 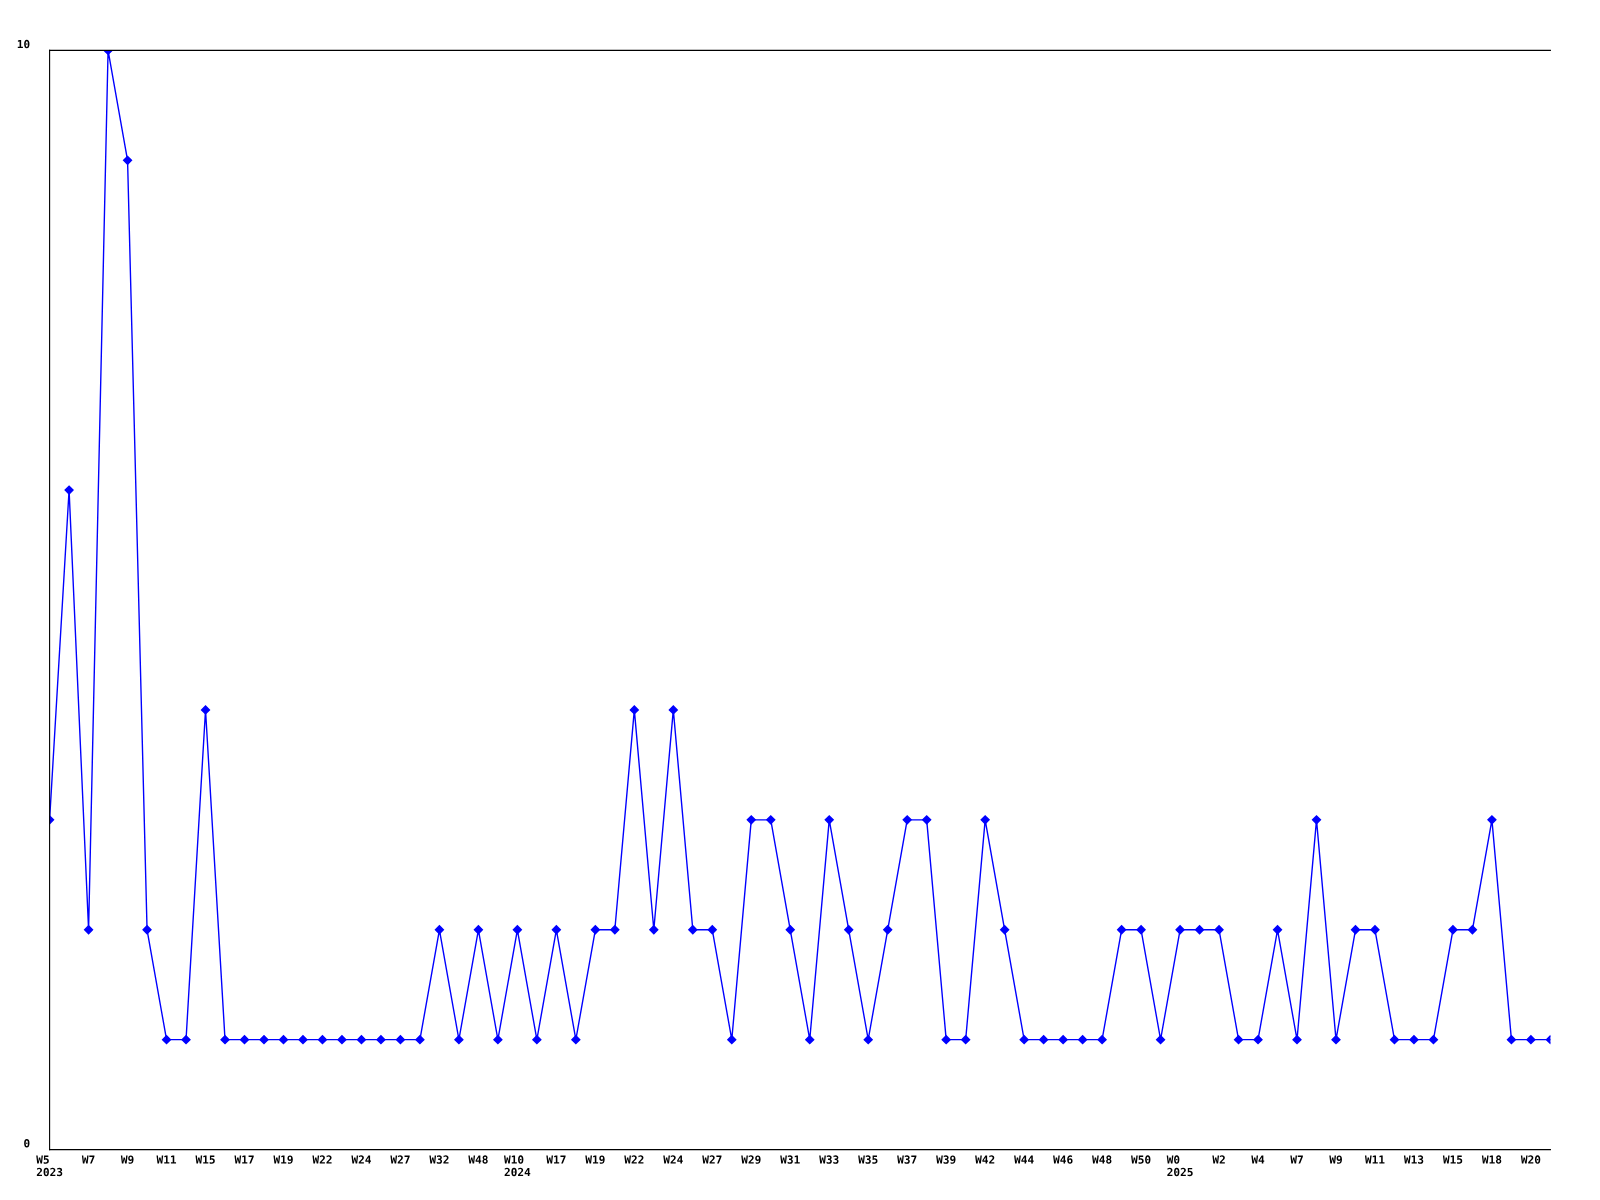 What do you see at coordinates (946, 1159) in the screenshot?
I see `x-tick-label: W39` at bounding box center [946, 1159].